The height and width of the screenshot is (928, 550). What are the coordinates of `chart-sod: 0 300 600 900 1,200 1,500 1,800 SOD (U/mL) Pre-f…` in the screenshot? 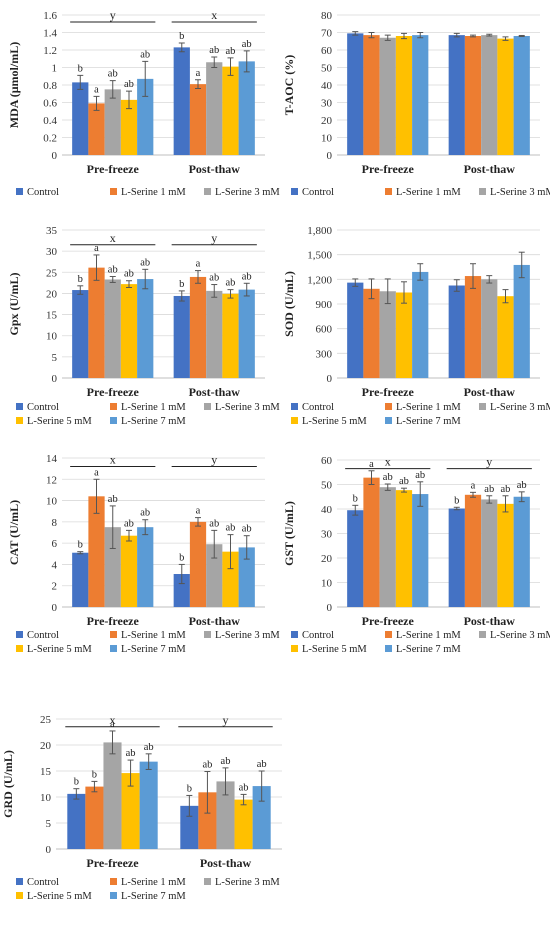 It's located at (416, 326).